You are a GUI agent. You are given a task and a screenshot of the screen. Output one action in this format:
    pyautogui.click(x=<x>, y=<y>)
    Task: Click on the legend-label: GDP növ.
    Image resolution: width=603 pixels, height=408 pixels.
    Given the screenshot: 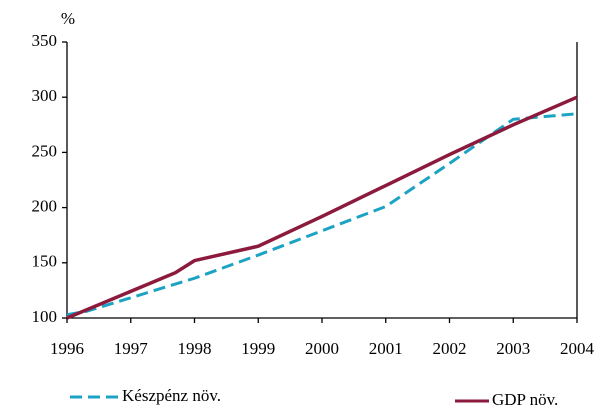 What is the action you would take?
    pyautogui.click(x=525, y=399)
    